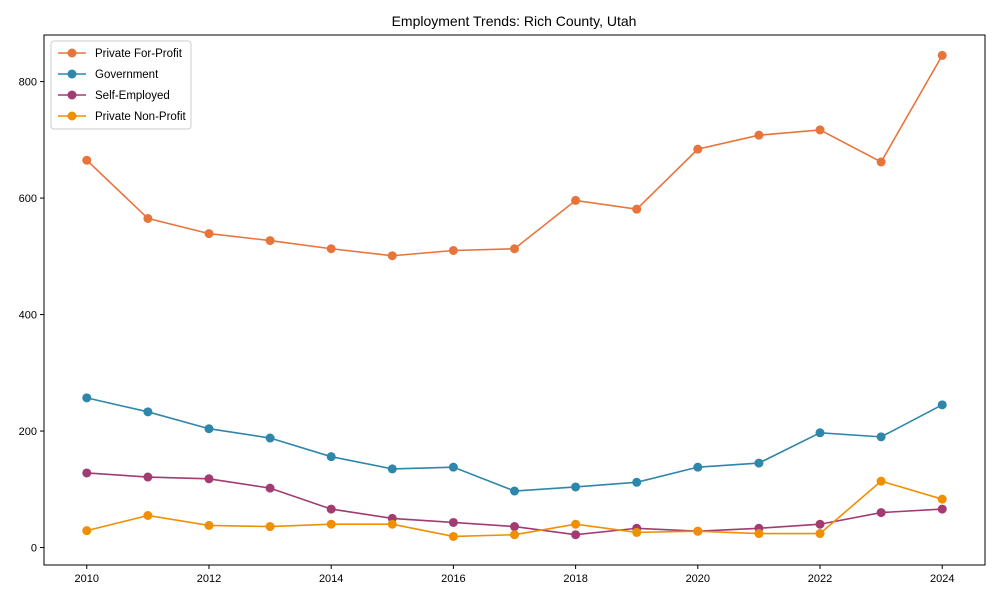 The image size is (1000, 605). Describe the element at coordinates (514, 508) in the screenshot. I see `series-private-non-profit` at that location.